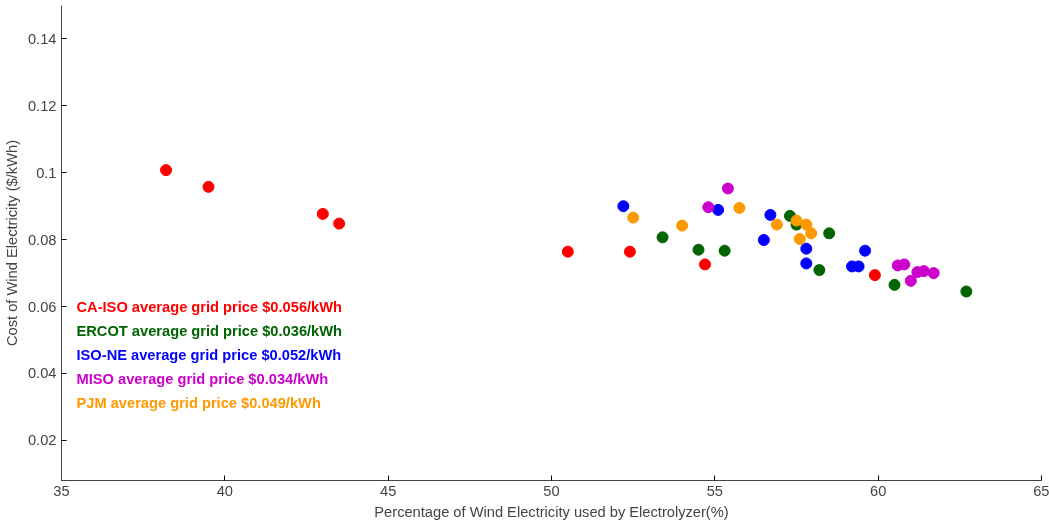 This screenshot has width=1049, height=522. I want to click on y-tick-label: 0.14, so click(42, 38).